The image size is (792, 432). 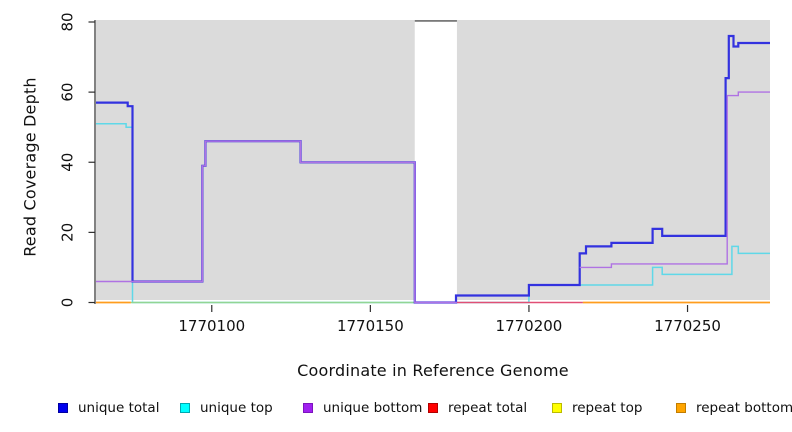 What do you see at coordinates (744, 407) in the screenshot?
I see `legend-label: repeat bottom` at bounding box center [744, 407].